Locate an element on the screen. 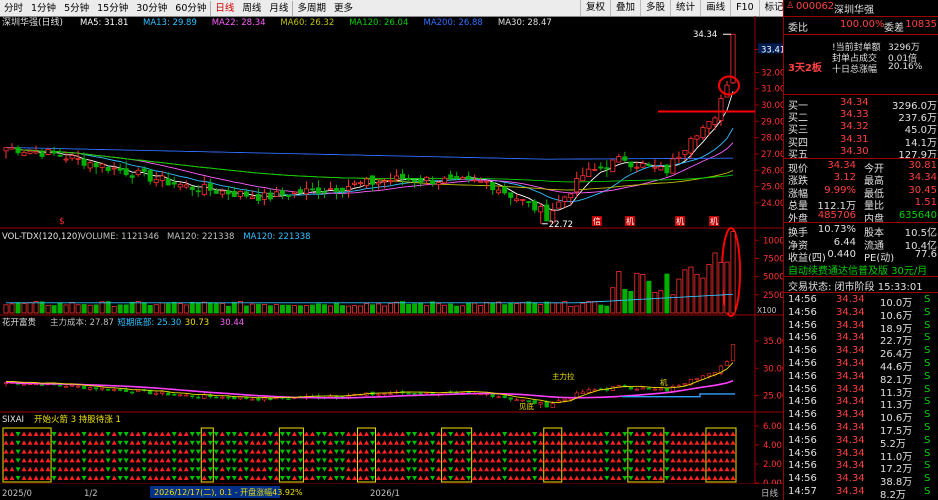  function-button-2: 多股 is located at coordinates (655, 8).